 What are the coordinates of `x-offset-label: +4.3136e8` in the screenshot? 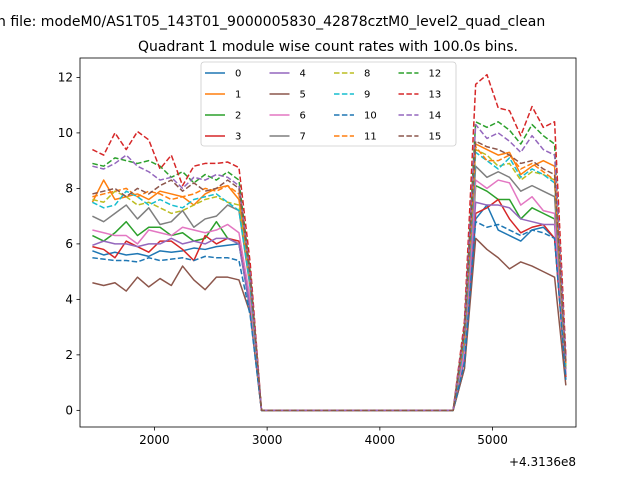 It's located at (542, 462).